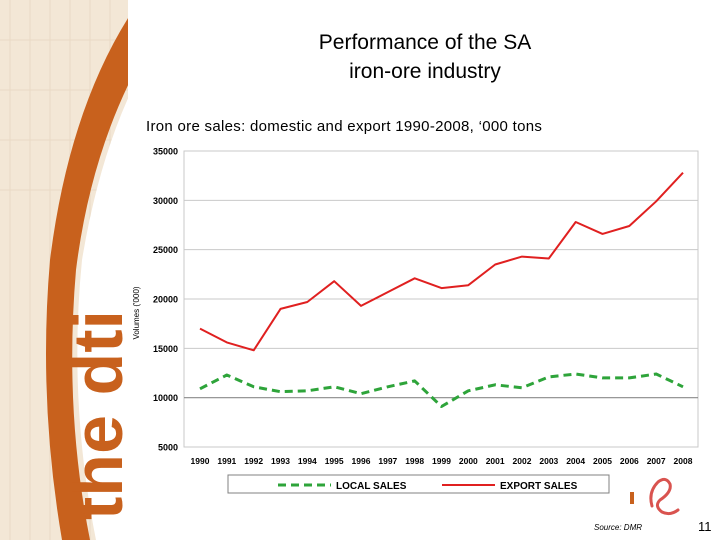 The height and width of the screenshot is (540, 720). Describe the element at coordinates (253, 461) in the screenshot. I see `x-tick-label: 1992` at that location.